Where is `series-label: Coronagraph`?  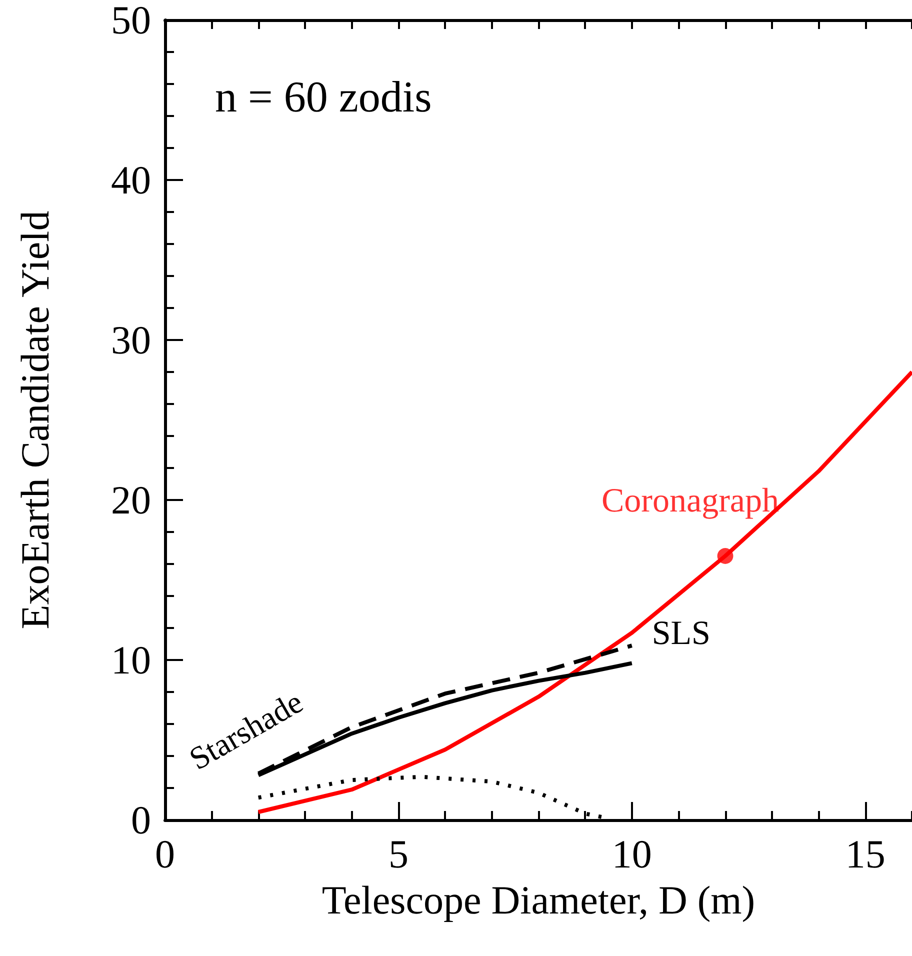
series-label: Coronagraph is located at coordinates (690, 501).